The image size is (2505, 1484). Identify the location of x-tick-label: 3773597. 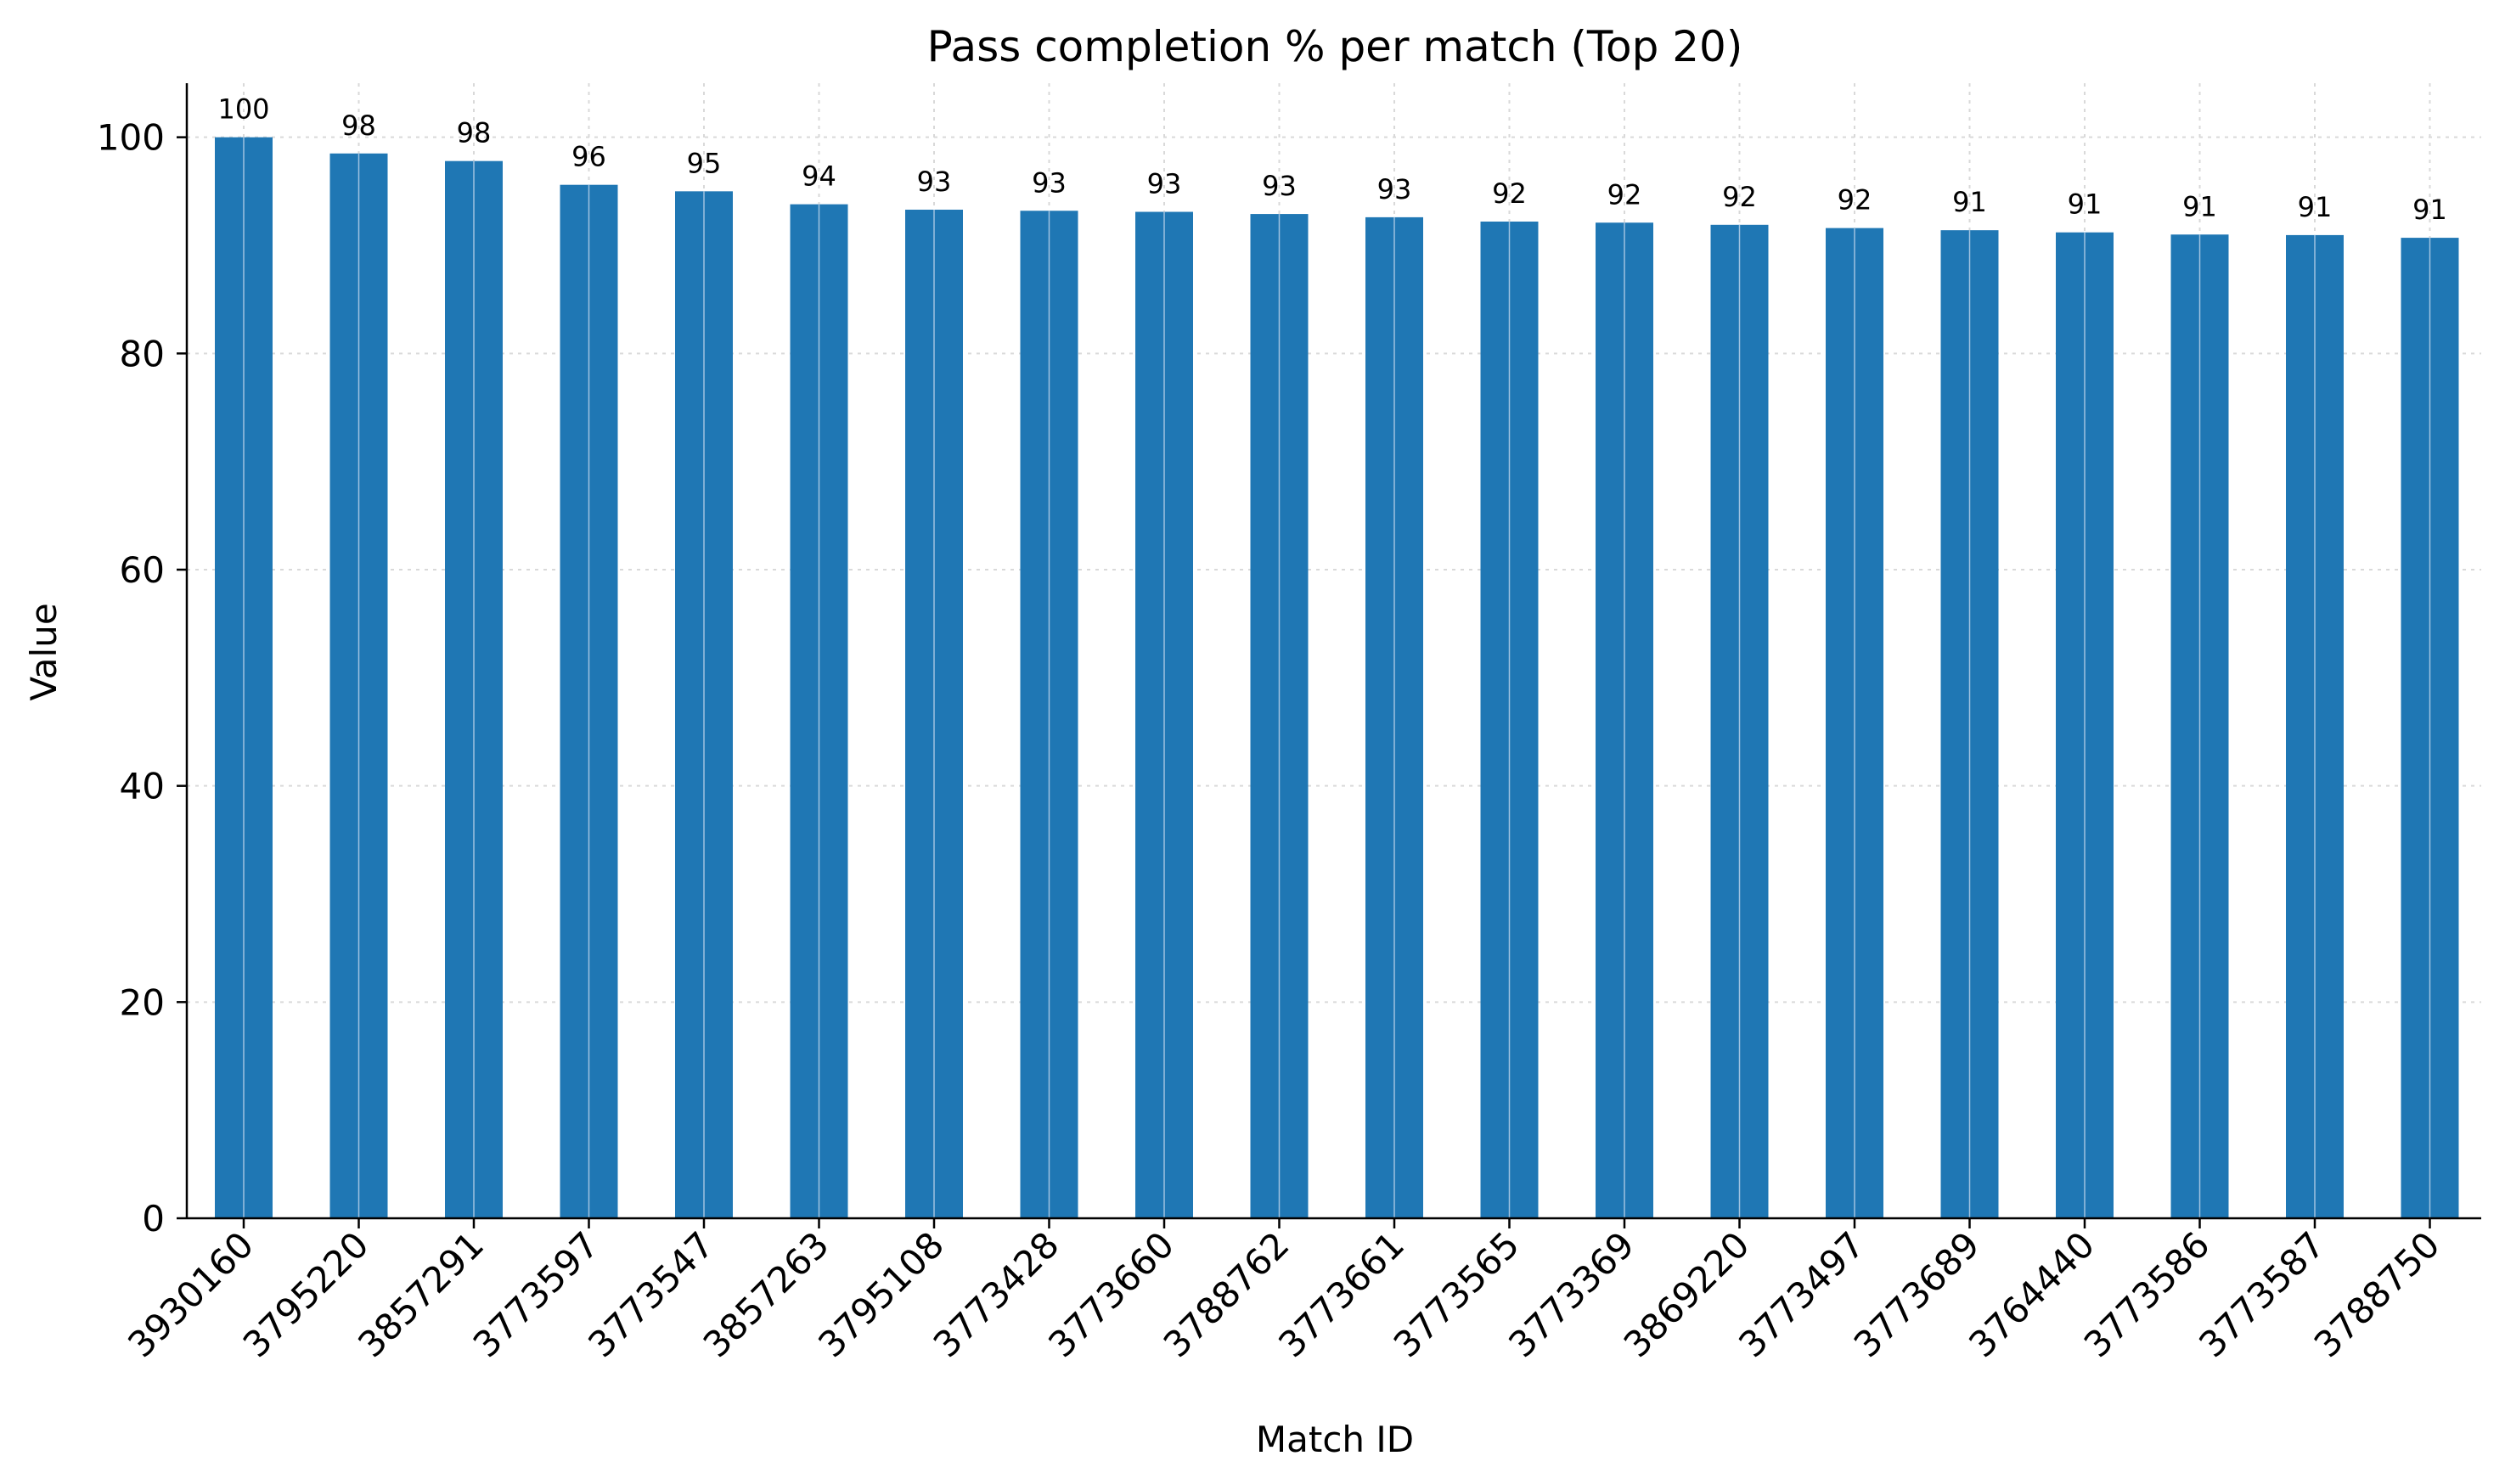
(536, 1294).